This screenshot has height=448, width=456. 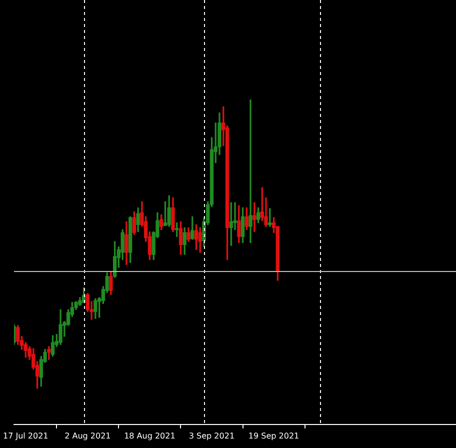 What do you see at coordinates (87, 435) in the screenshot?
I see `x-tick-label: 2 Aug 2021` at bounding box center [87, 435].